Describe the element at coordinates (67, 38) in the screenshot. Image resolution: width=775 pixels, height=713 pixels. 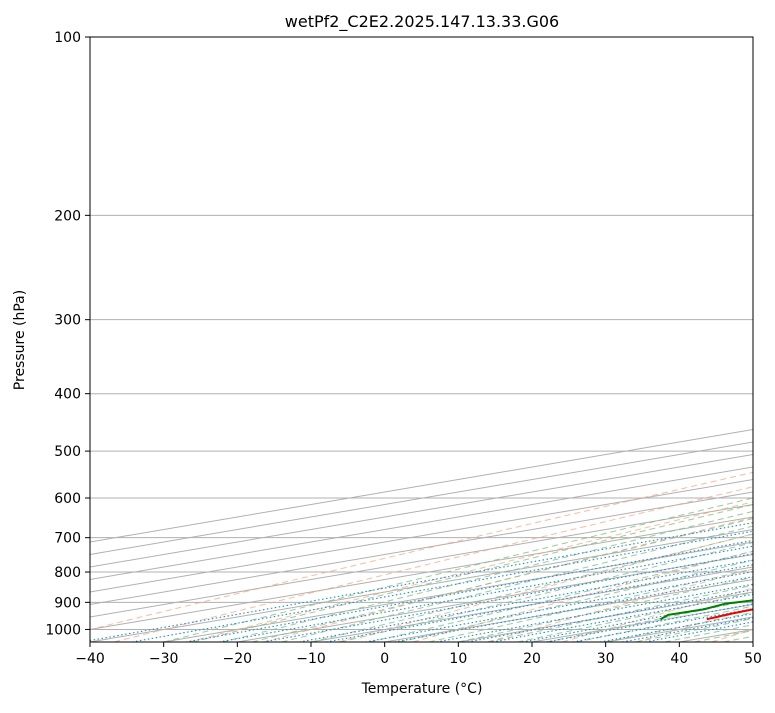
I see `y-tick-label: 100` at that location.